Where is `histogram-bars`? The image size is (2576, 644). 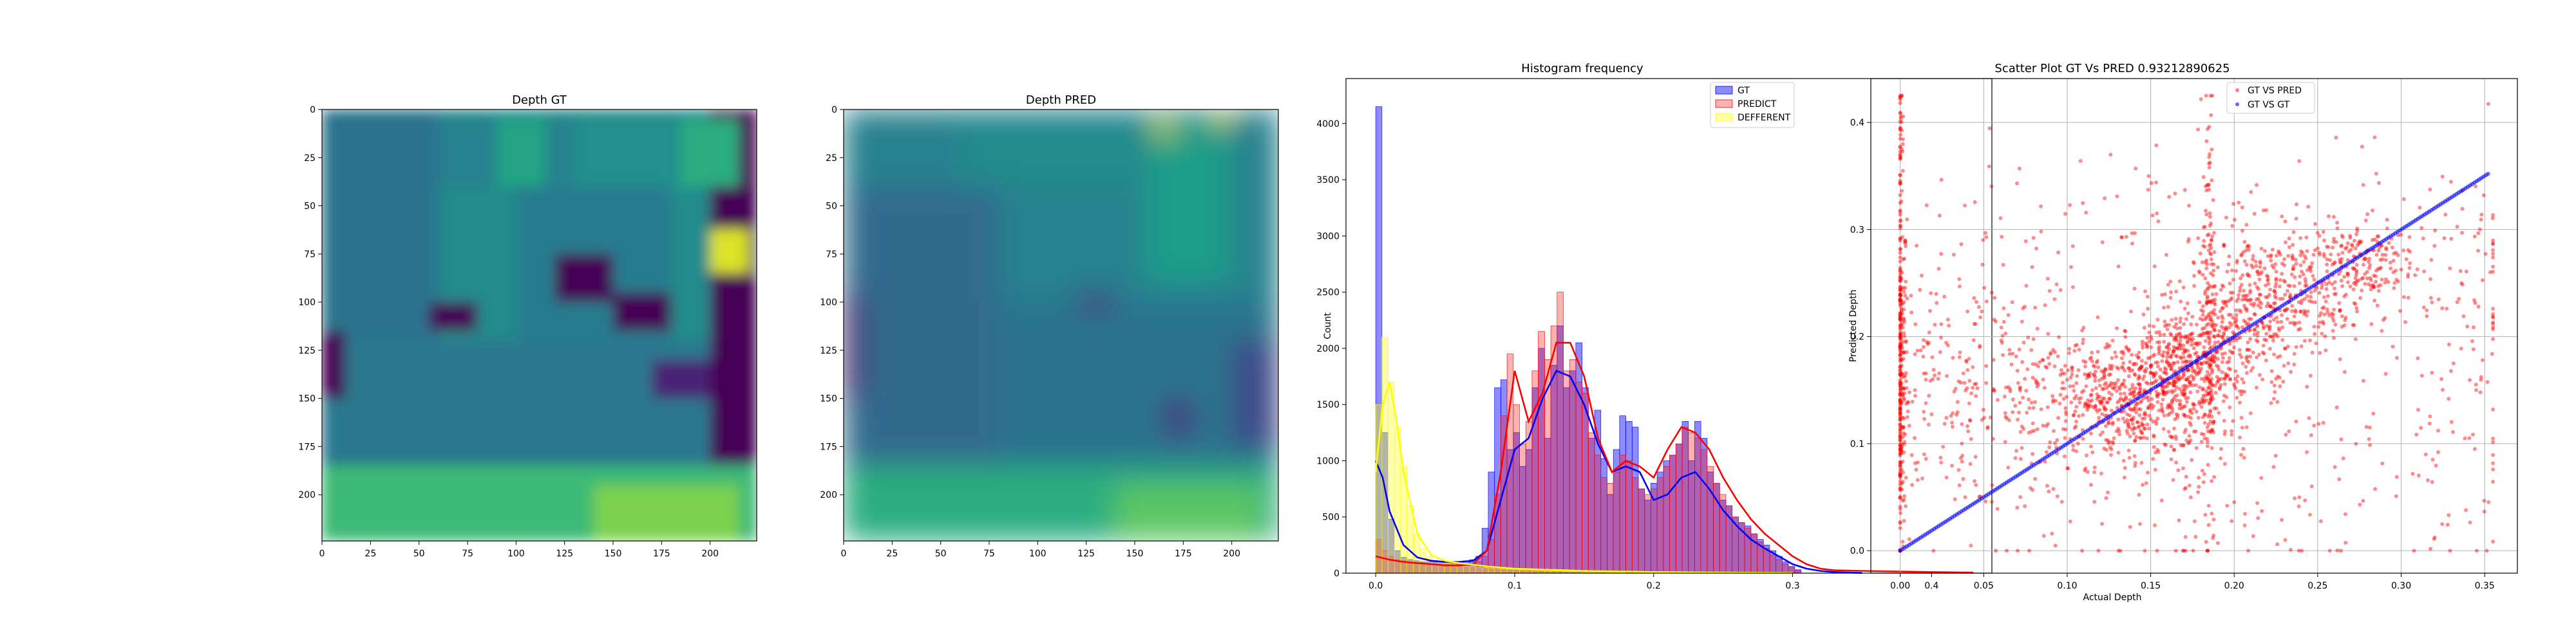 histogram-bars is located at coordinates (1588, 340).